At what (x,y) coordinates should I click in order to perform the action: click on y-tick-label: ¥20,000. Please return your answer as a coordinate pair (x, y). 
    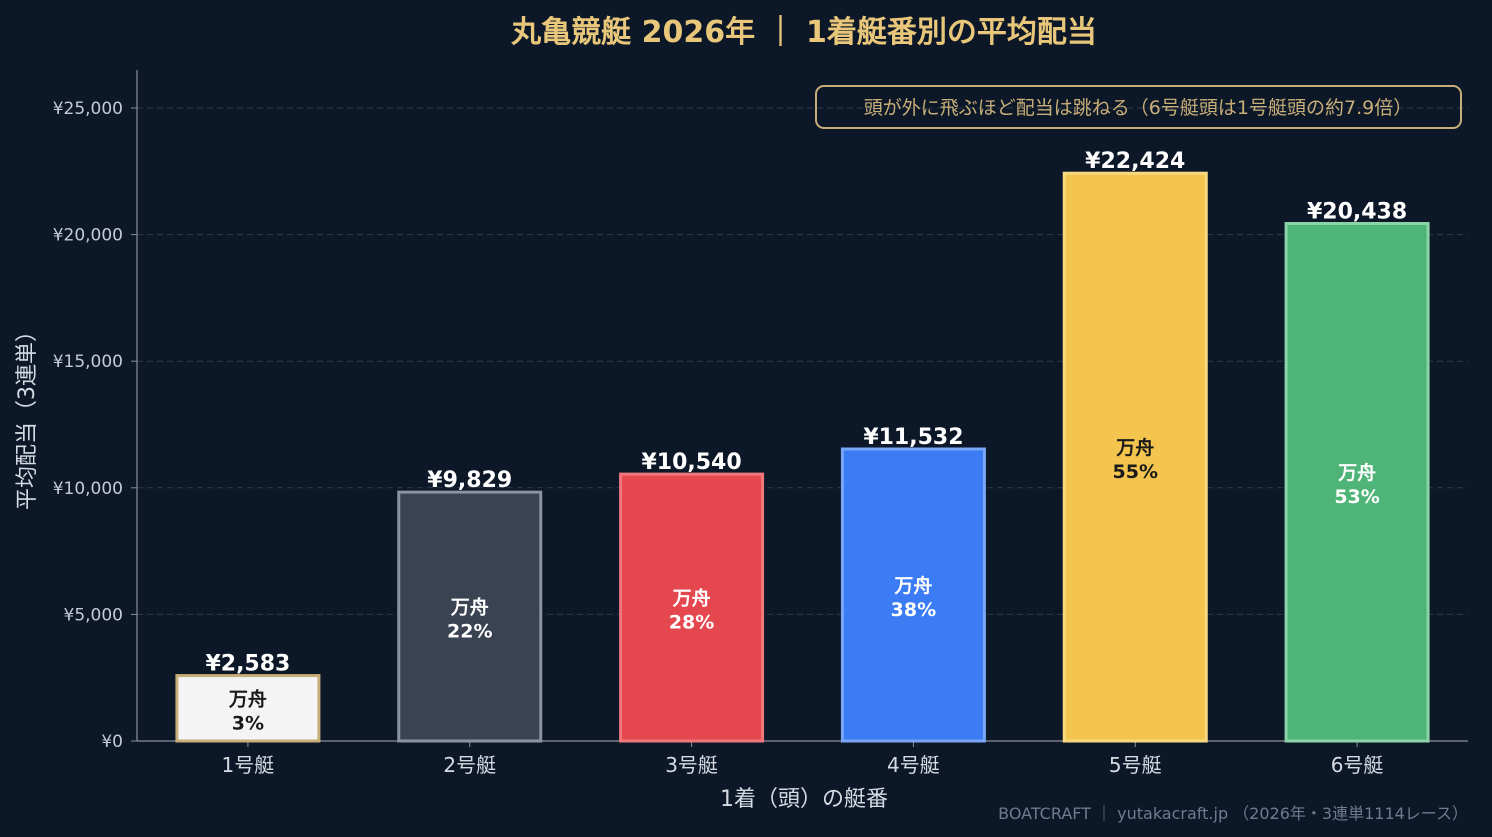
    Looking at the image, I should click on (88, 236).